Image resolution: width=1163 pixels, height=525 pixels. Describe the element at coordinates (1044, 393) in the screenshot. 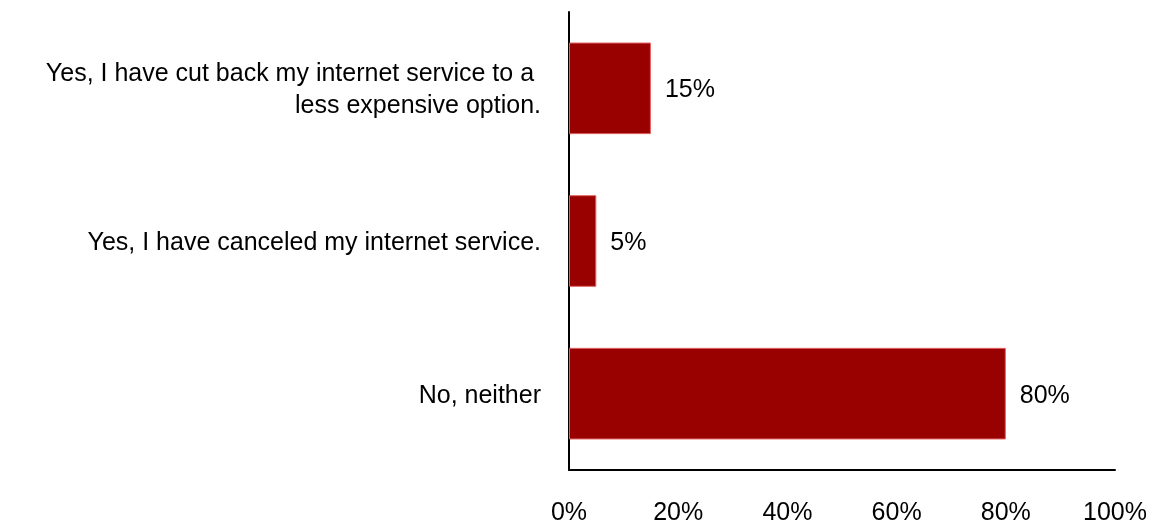

I see `data-label: 80%` at that location.